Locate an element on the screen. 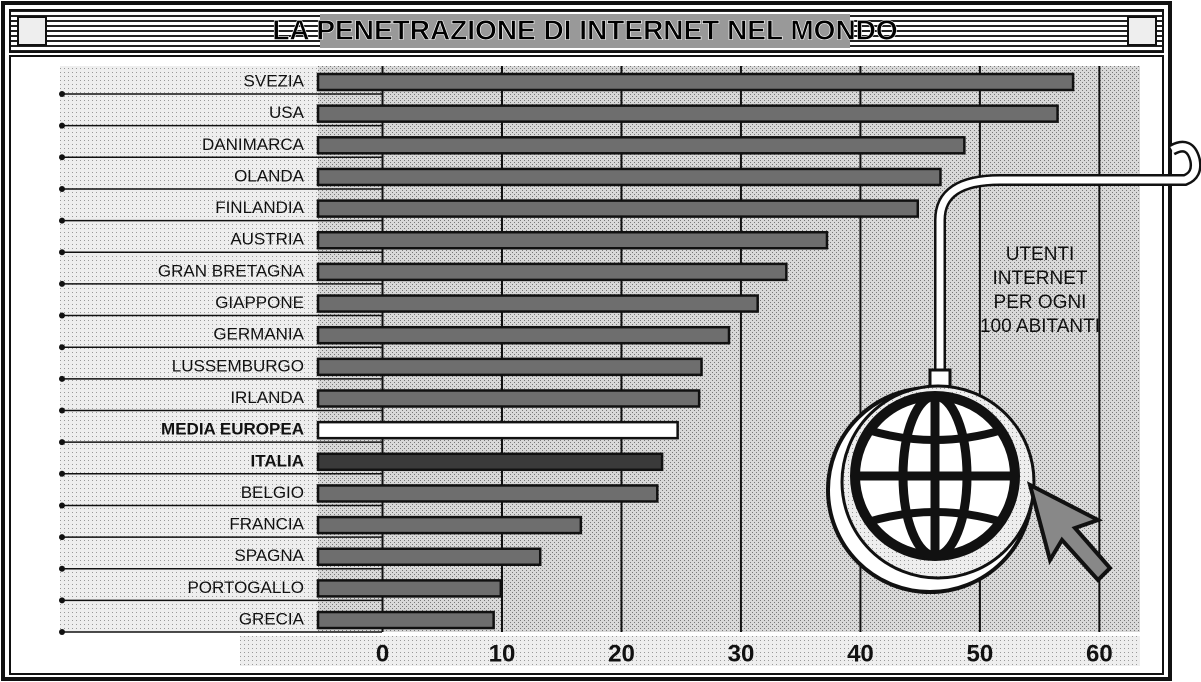 This screenshot has width=1201, height=682. x-tick-label: 30 is located at coordinates (741, 653).